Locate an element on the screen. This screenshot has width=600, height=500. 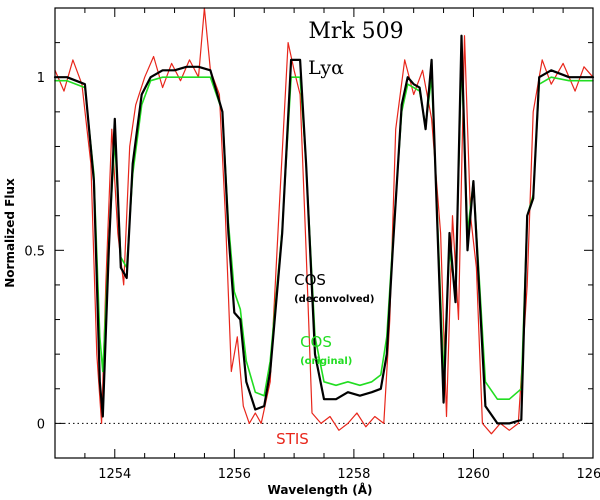
annotation-cos-deconvolved-label: COS is located at coordinates (310, 280).